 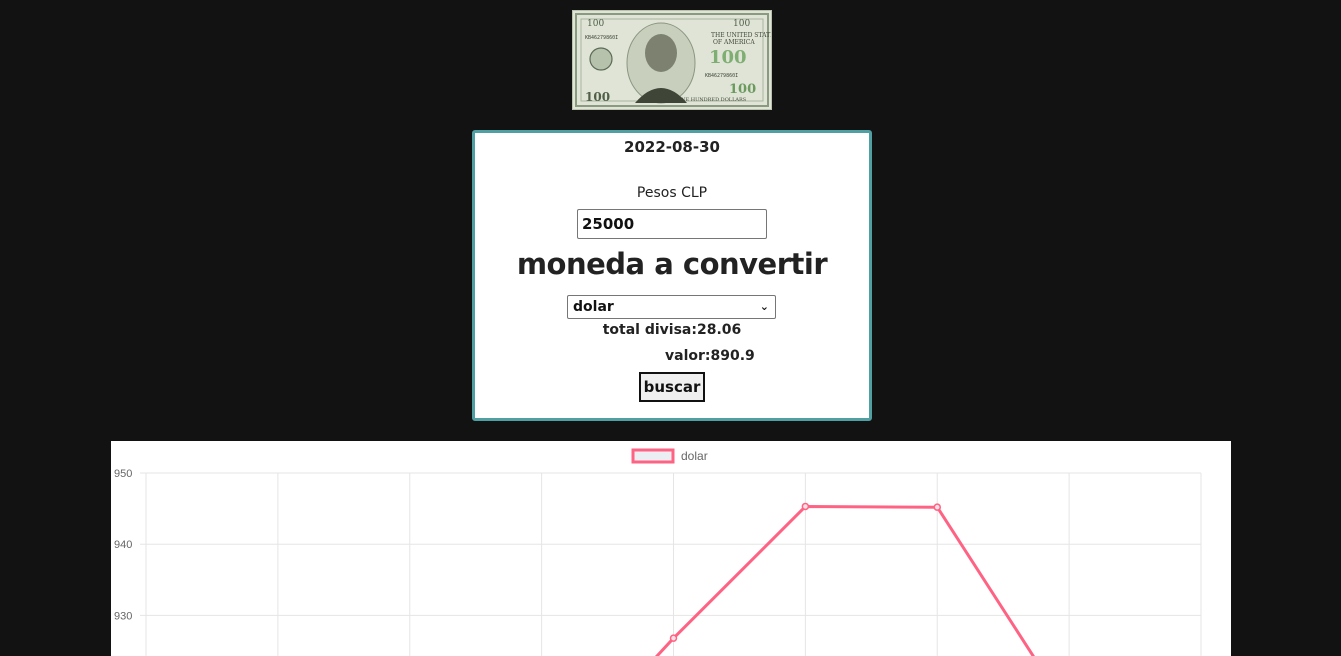 I want to click on valor-label: valor:, so click(x=688, y=356).